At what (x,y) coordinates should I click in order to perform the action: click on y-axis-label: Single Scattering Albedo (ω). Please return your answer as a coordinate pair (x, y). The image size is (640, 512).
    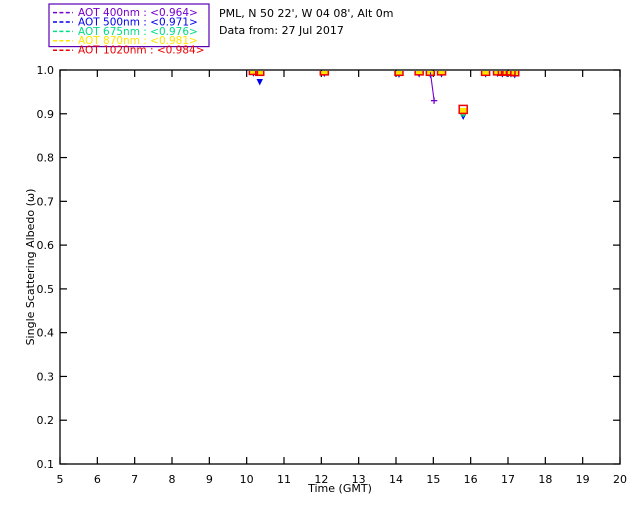
    Looking at the image, I should click on (30, 267).